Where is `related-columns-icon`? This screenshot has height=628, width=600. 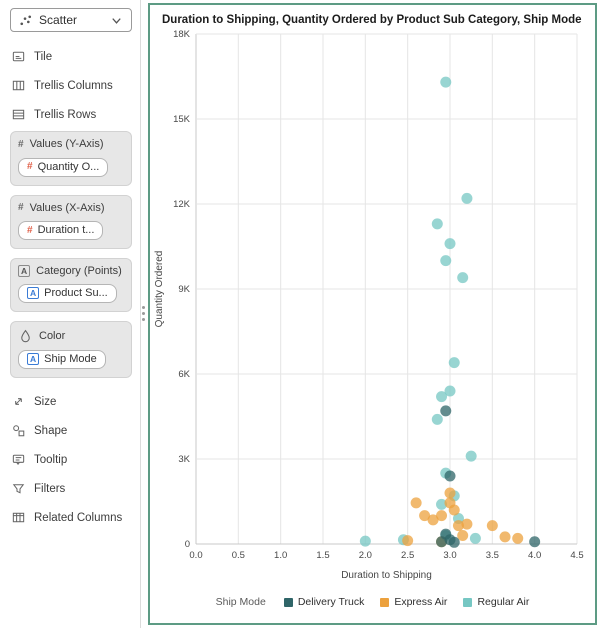 related-columns-icon is located at coordinates (18, 517).